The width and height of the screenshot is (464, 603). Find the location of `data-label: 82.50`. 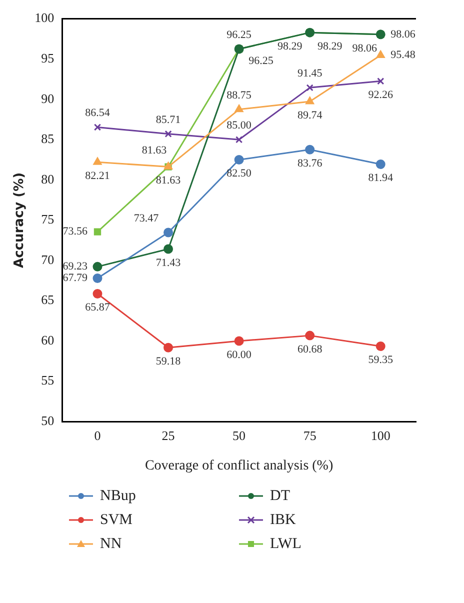

data-label: 82.50 is located at coordinates (239, 174).